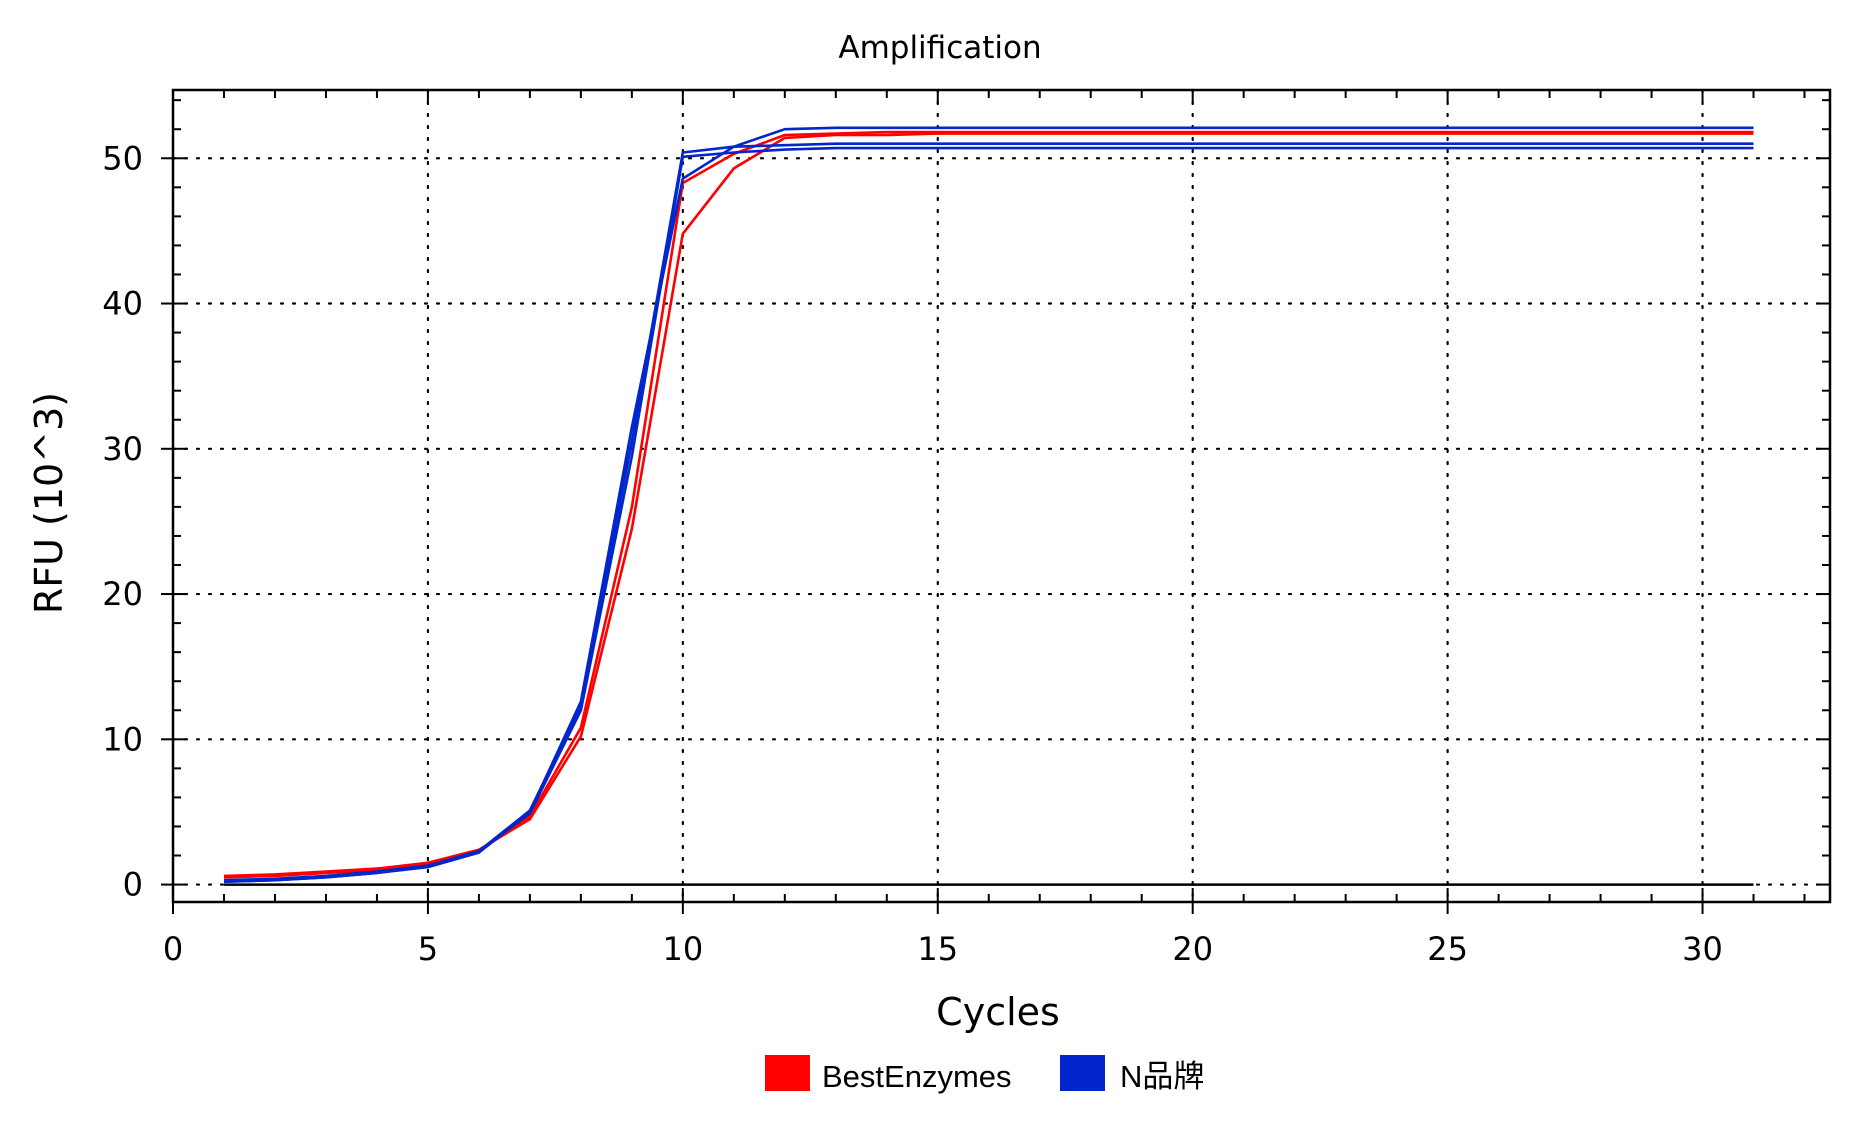  What do you see at coordinates (787, 1073) in the screenshot?
I see `legend-swatch-bestenzymes` at bounding box center [787, 1073].